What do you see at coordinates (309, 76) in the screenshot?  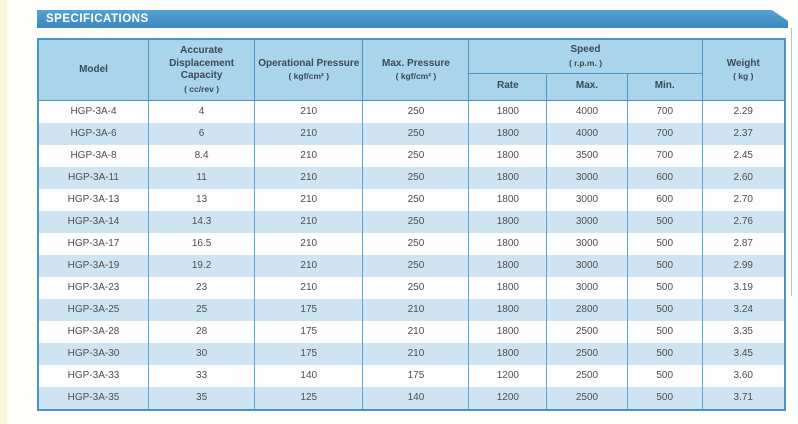 I see `col-header-operational-pressure-unit: ( kgf/cm² )` at bounding box center [309, 76].